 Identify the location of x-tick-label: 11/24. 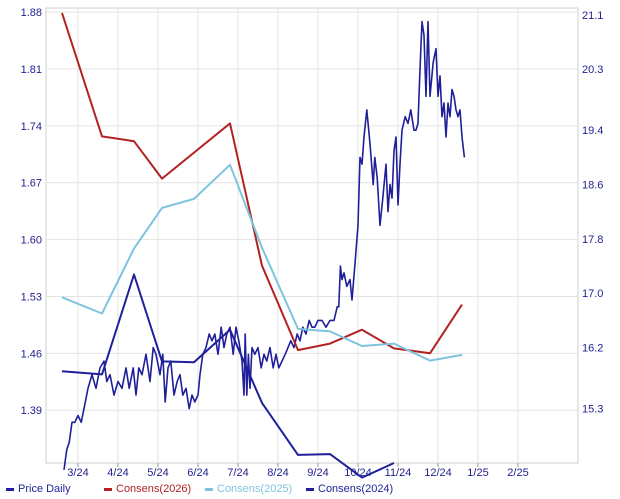
(398, 473).